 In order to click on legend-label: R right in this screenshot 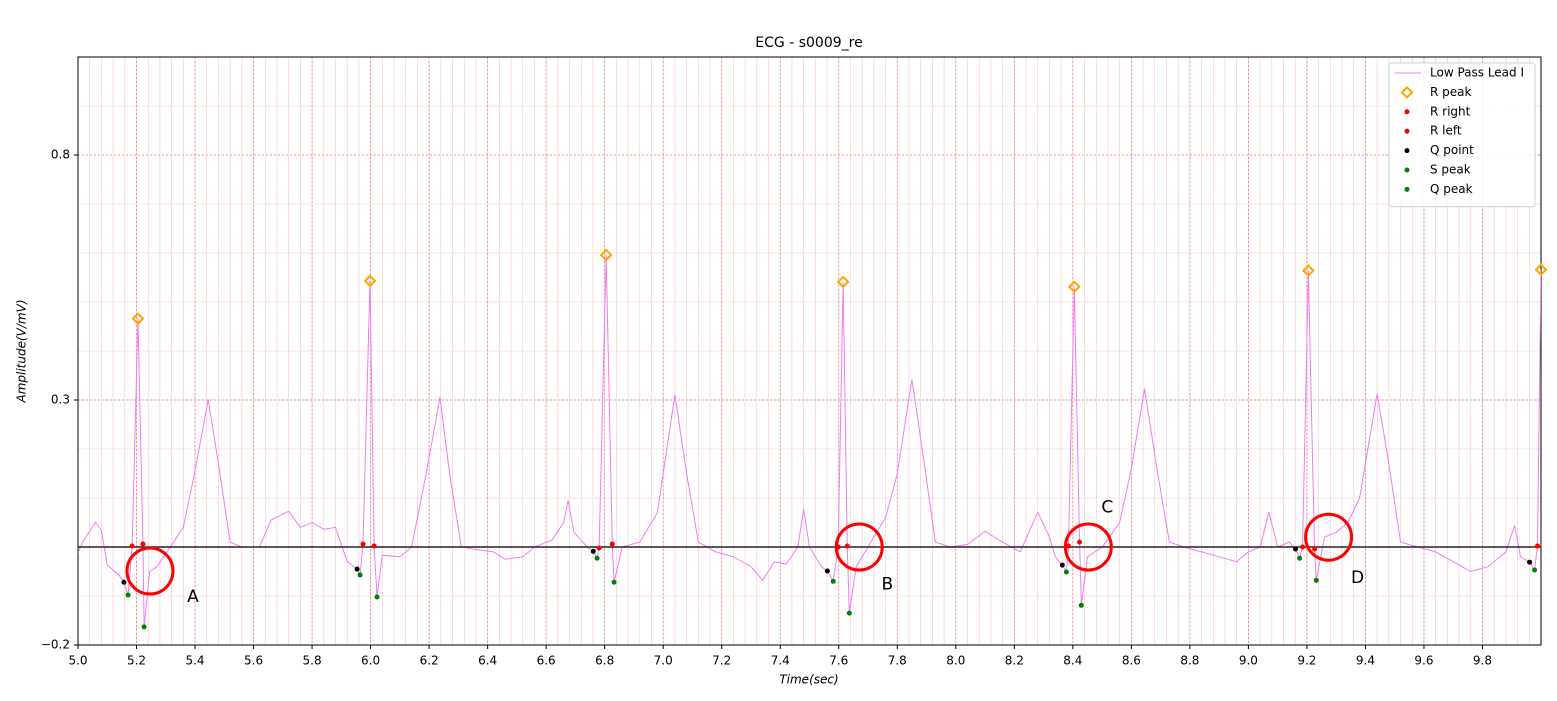, I will do `click(1450, 111)`.